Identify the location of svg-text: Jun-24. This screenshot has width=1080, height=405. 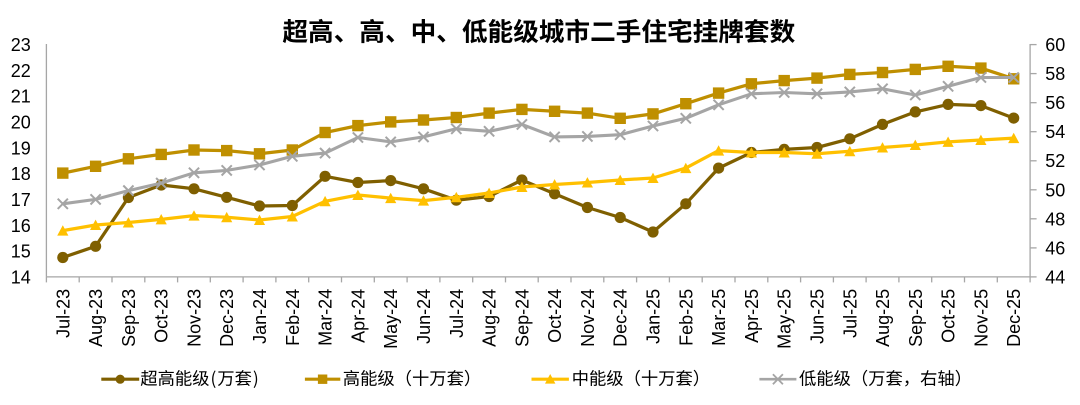
(424, 316).